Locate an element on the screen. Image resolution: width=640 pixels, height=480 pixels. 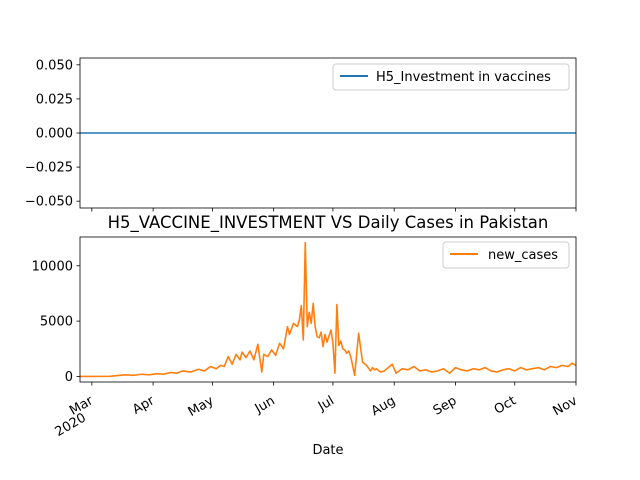
bottom-x-tick-label: Oct is located at coordinates (505, 405).